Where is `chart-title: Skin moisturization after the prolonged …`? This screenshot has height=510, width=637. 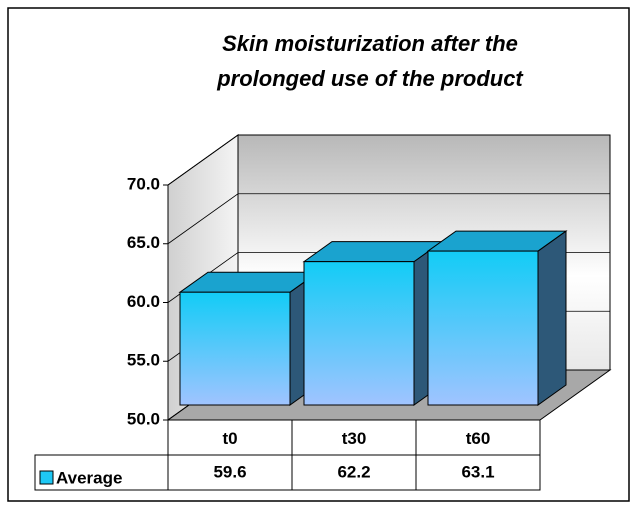 chart-title: Skin moisturization after the prolonged … is located at coordinates (370, 61).